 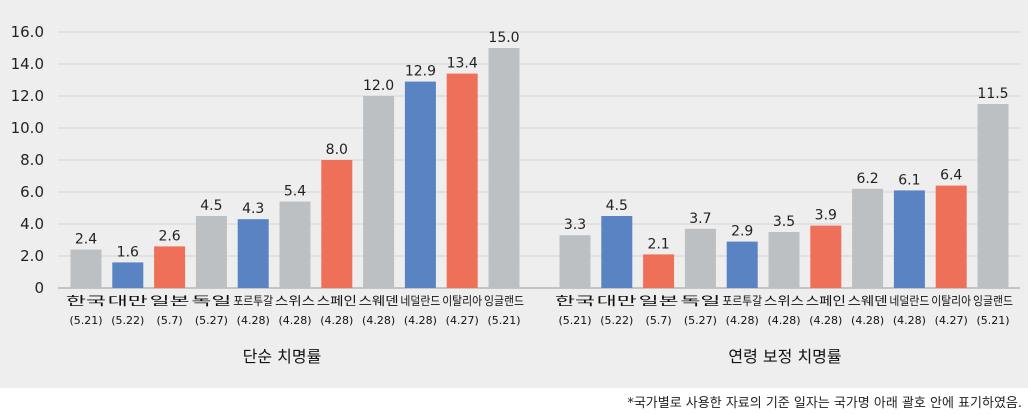 I want to click on bar-value-label: 3.3, so click(x=575, y=225).